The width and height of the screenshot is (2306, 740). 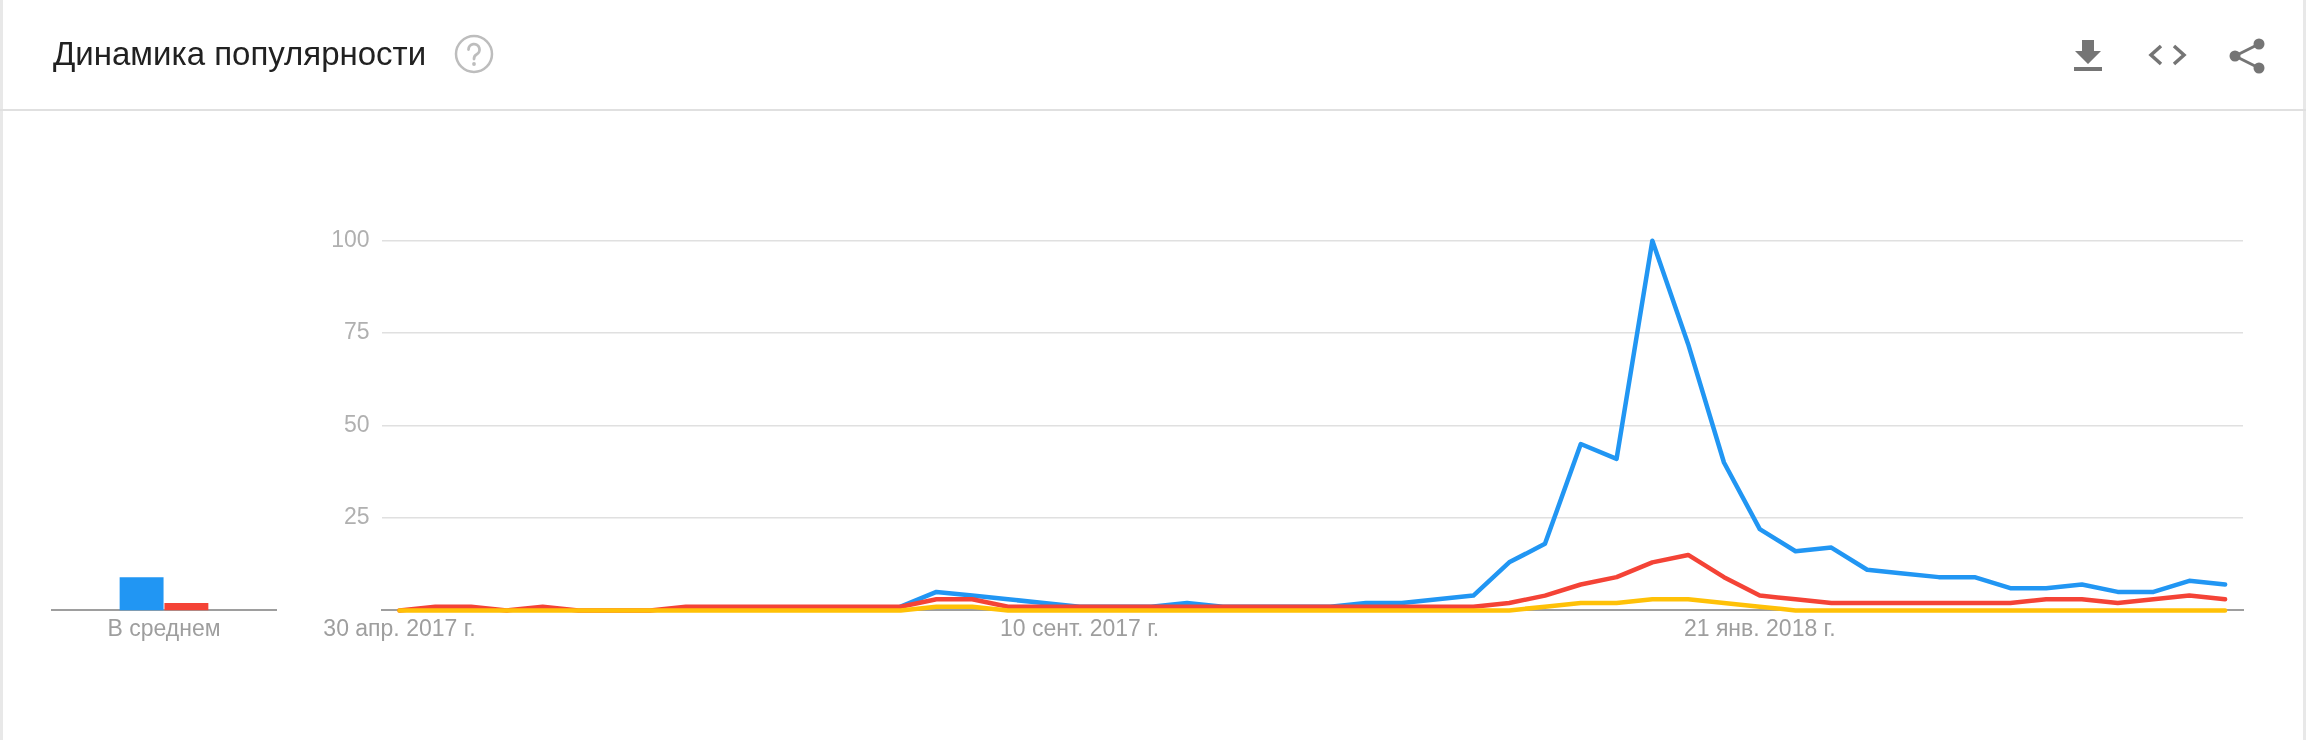 I want to click on x-tick-label: 30 апр. 2017 г., so click(x=399, y=627).